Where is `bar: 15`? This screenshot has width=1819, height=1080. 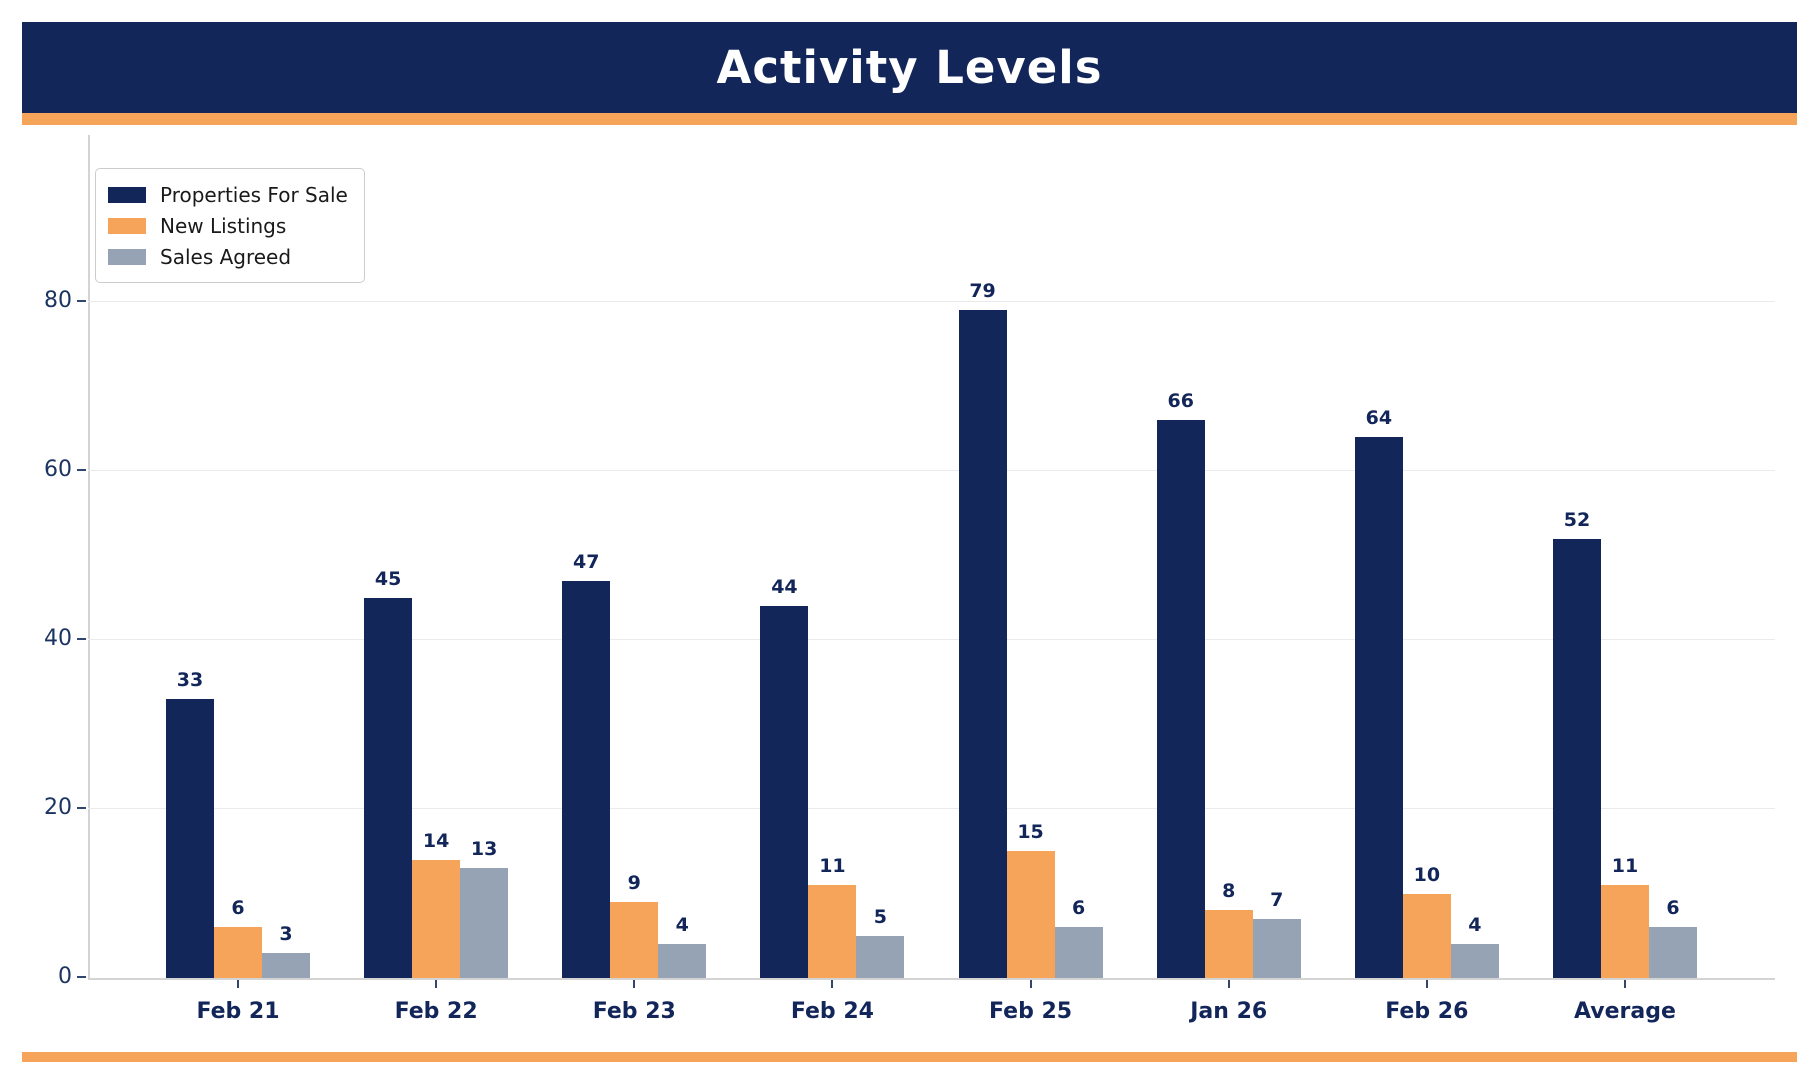 bar: 15 is located at coordinates (1030, 899).